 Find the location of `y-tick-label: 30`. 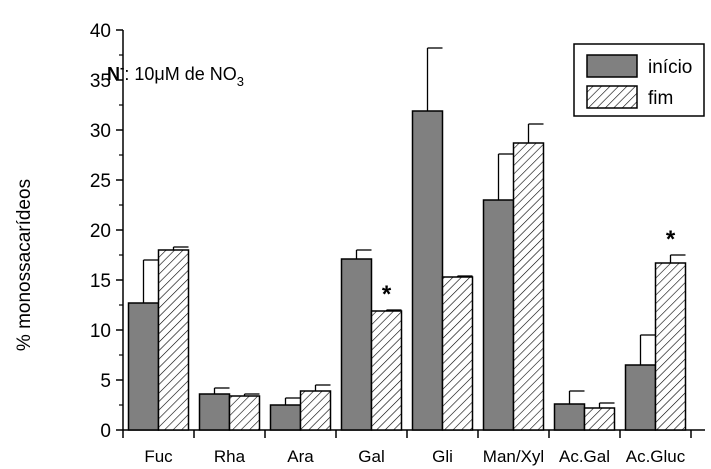

y-tick-label: 30 is located at coordinates (100, 131).